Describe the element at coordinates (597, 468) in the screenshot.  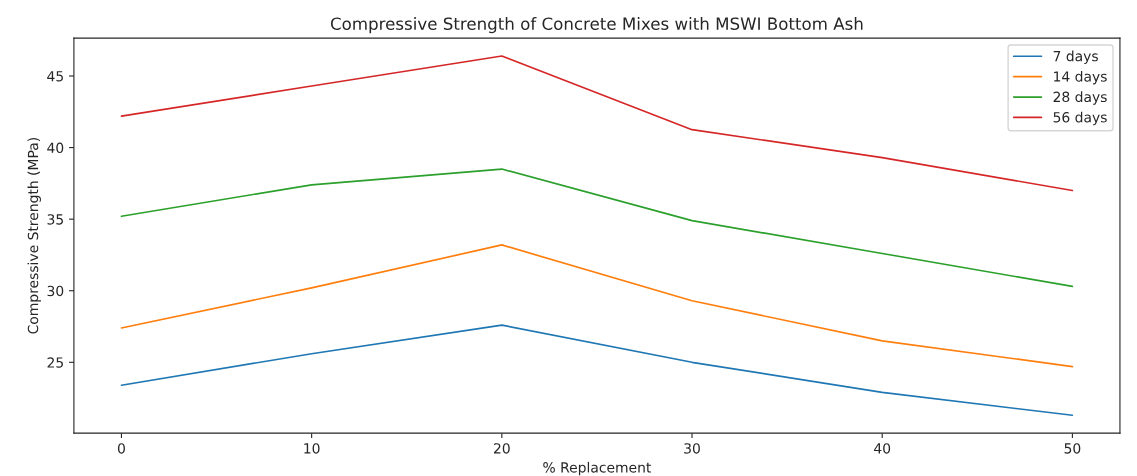
I see `x-axis-title: % Replacement` at that location.